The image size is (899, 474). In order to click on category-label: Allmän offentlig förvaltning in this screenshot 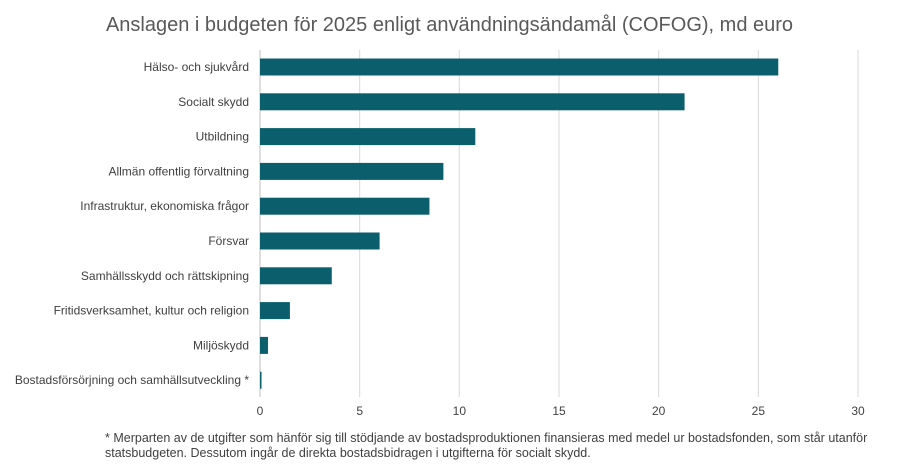, I will do `click(178, 171)`.